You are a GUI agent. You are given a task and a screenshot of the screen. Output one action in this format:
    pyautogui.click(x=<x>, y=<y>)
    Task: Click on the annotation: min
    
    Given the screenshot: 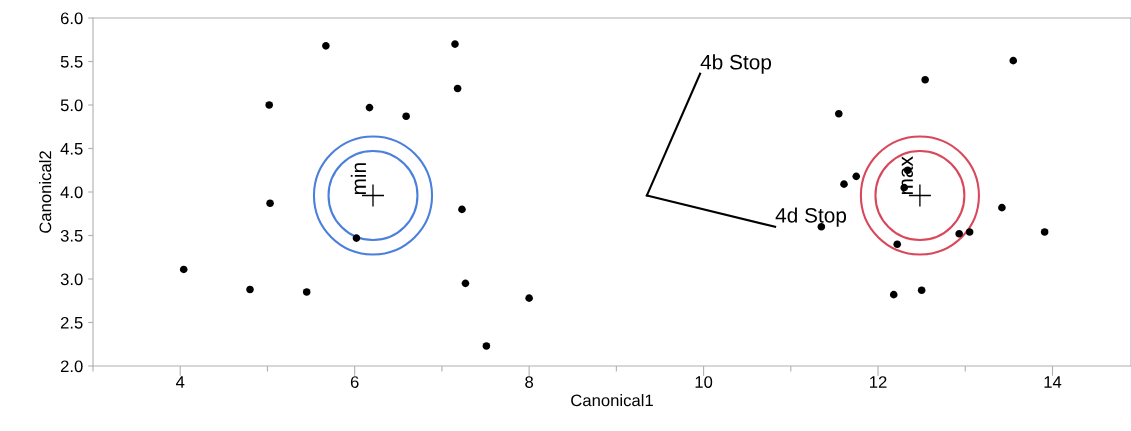 What is the action you would take?
    pyautogui.click(x=358, y=179)
    